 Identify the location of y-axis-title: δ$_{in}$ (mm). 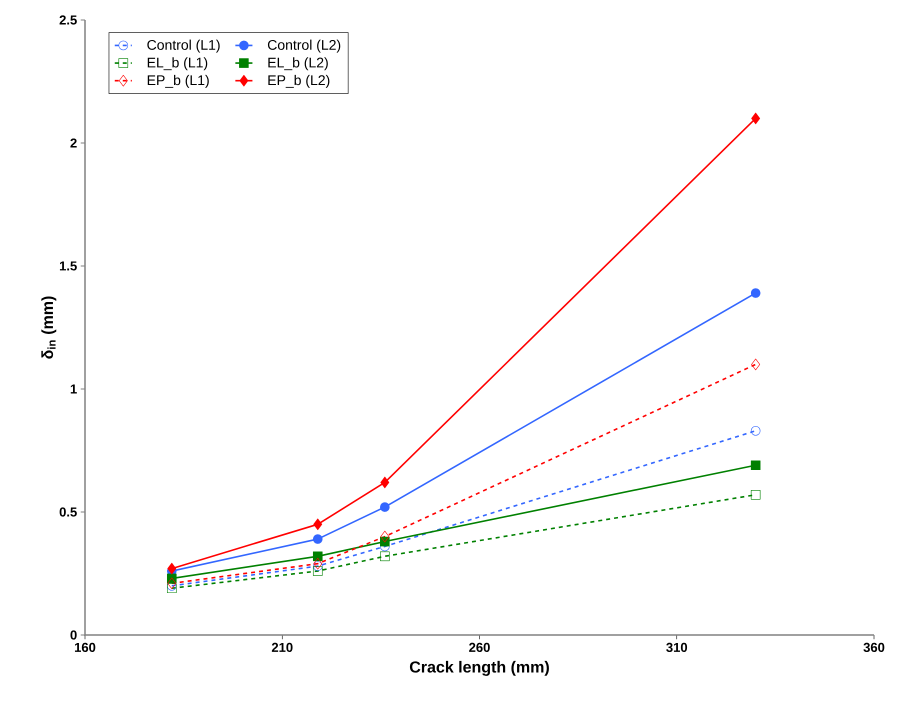
(48, 327).